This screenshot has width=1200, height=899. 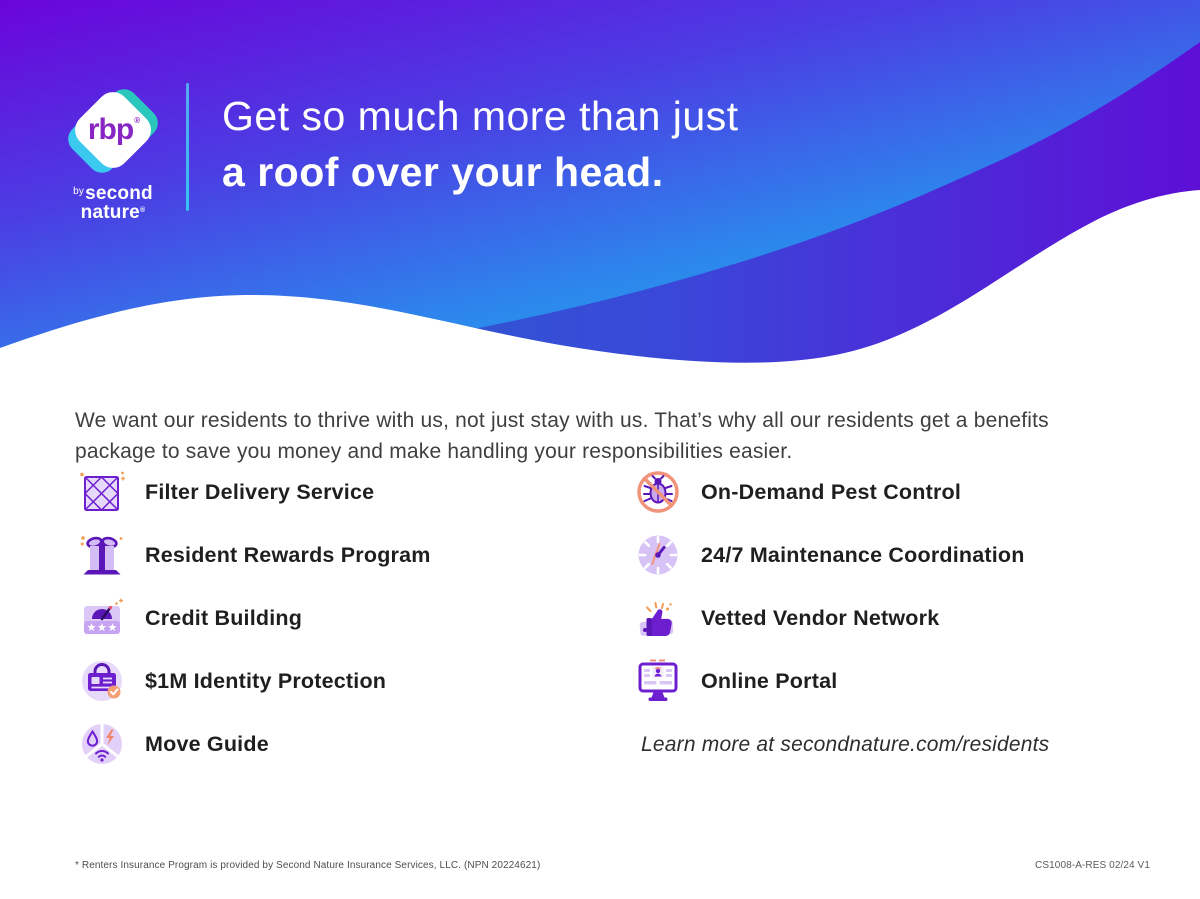 I want to click on benefit-filter-delivery: Filter Delivery Service, so click(x=226, y=492).